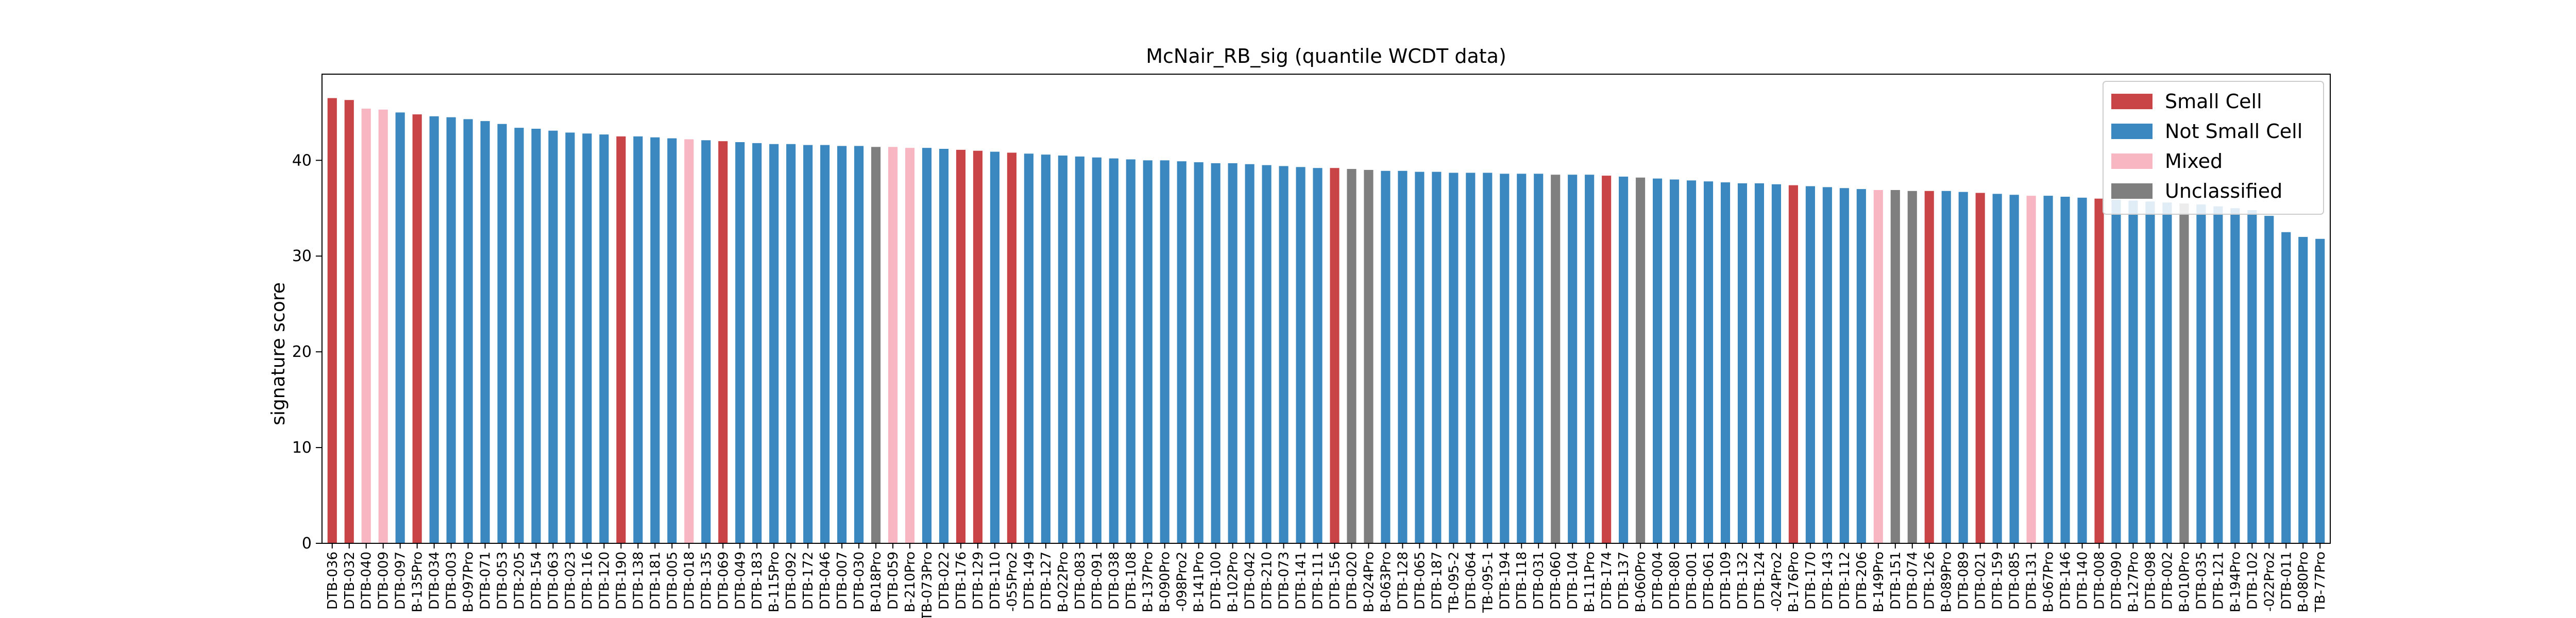 The height and width of the screenshot is (618, 2576). What do you see at coordinates (469, 582) in the screenshot?
I see `x-tick-label: B-097Pro` at bounding box center [469, 582].